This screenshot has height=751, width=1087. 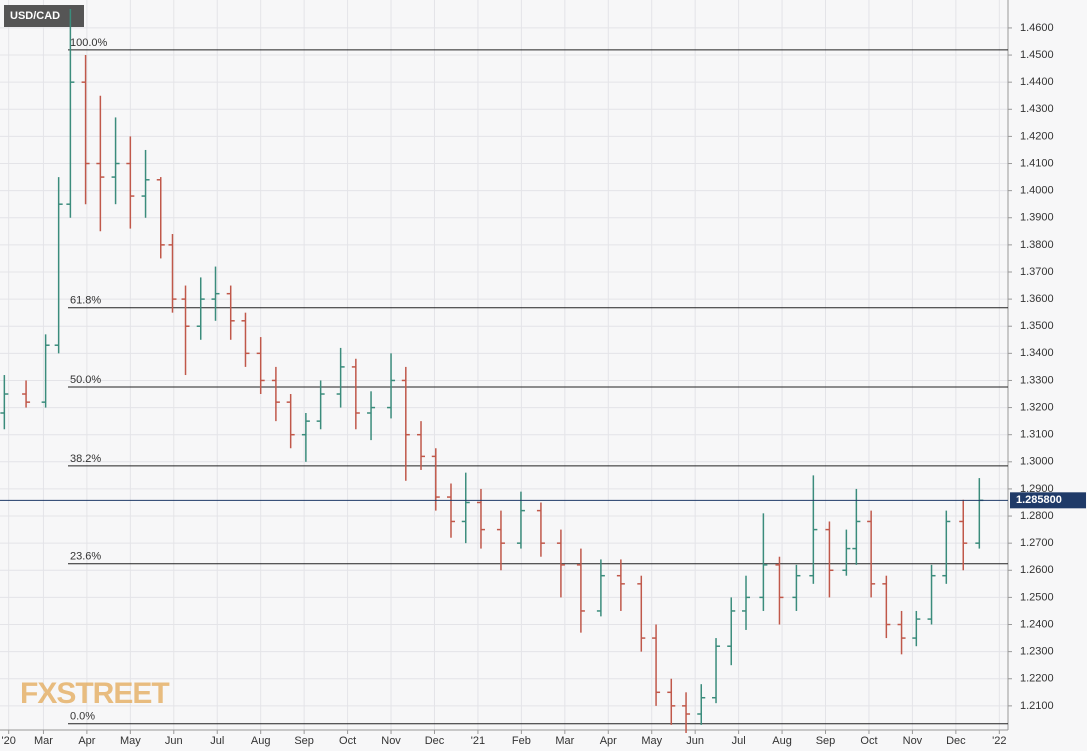 What do you see at coordinates (521, 741) in the screenshot?
I see `x-tick-label: Feb` at bounding box center [521, 741].